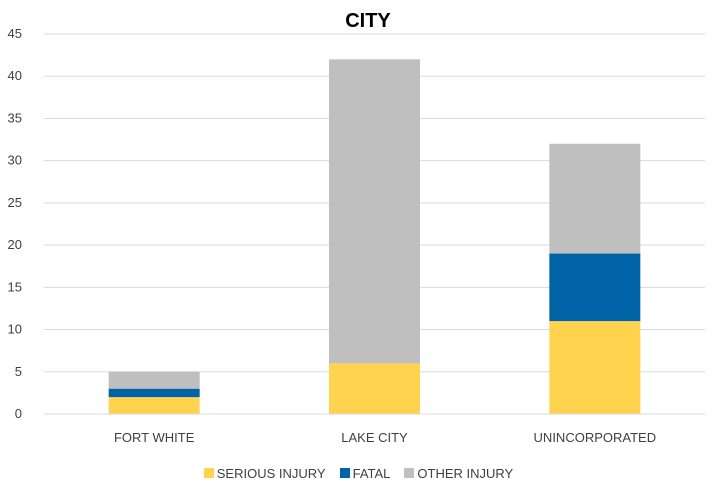 This screenshot has height=487, width=717. What do you see at coordinates (18, 371) in the screenshot?
I see `y-tick-label: 5` at bounding box center [18, 371].